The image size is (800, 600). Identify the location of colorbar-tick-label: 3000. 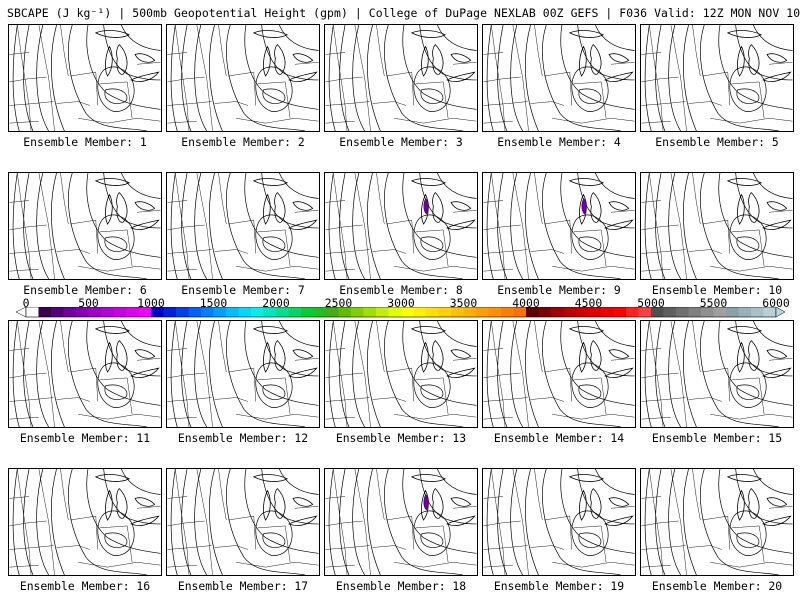
(401, 303).